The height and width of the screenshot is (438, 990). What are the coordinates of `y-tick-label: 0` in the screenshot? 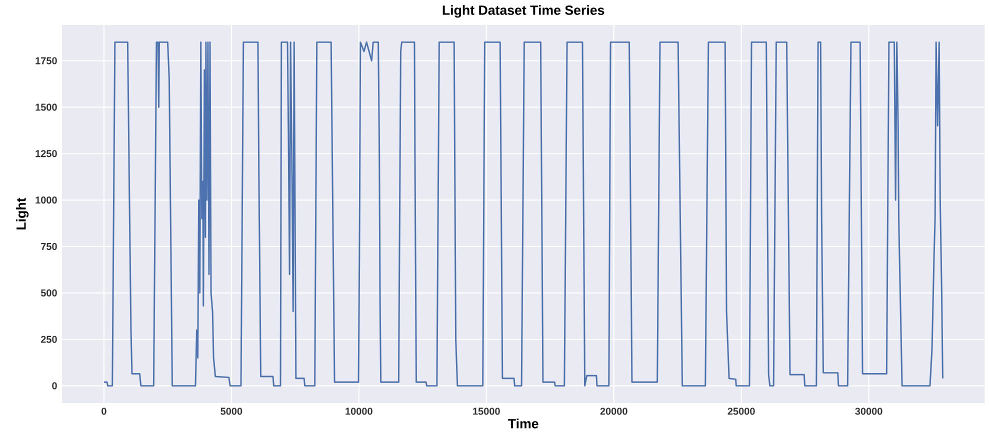 It's located at (54, 386).